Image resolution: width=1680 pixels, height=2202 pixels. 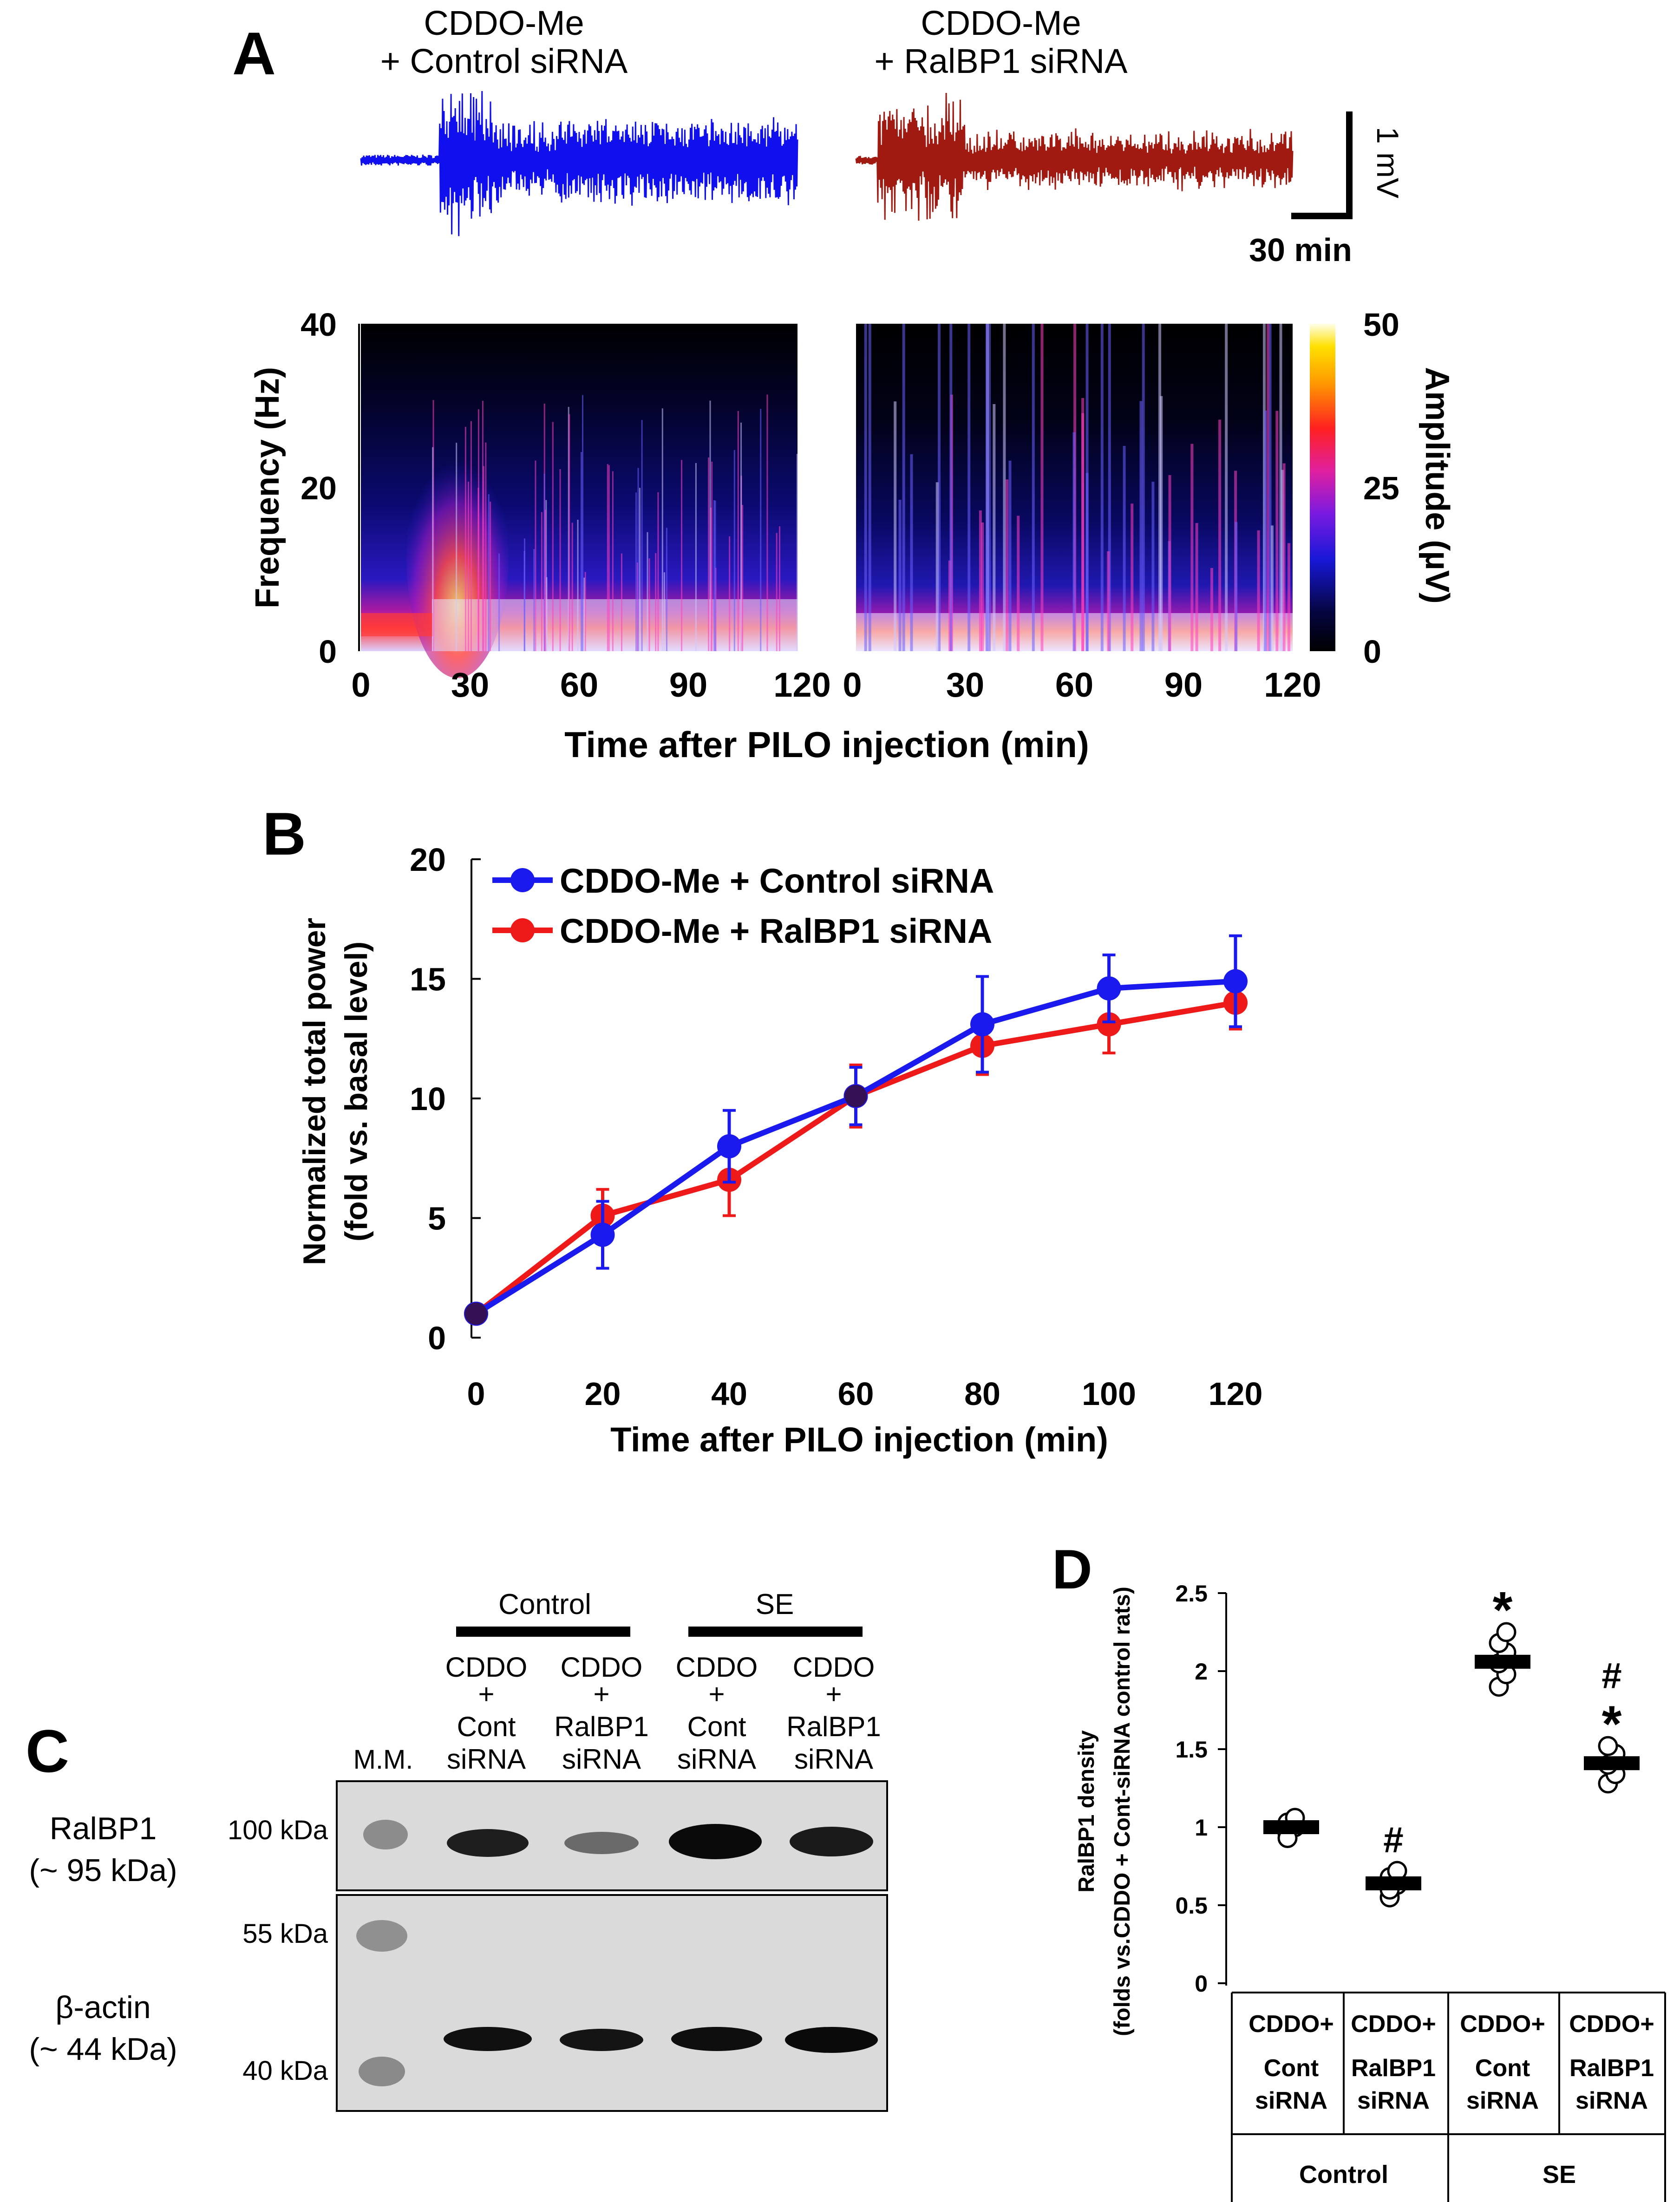 I want to click on scale-voltage-label: 1 mV, so click(x=1388, y=162).